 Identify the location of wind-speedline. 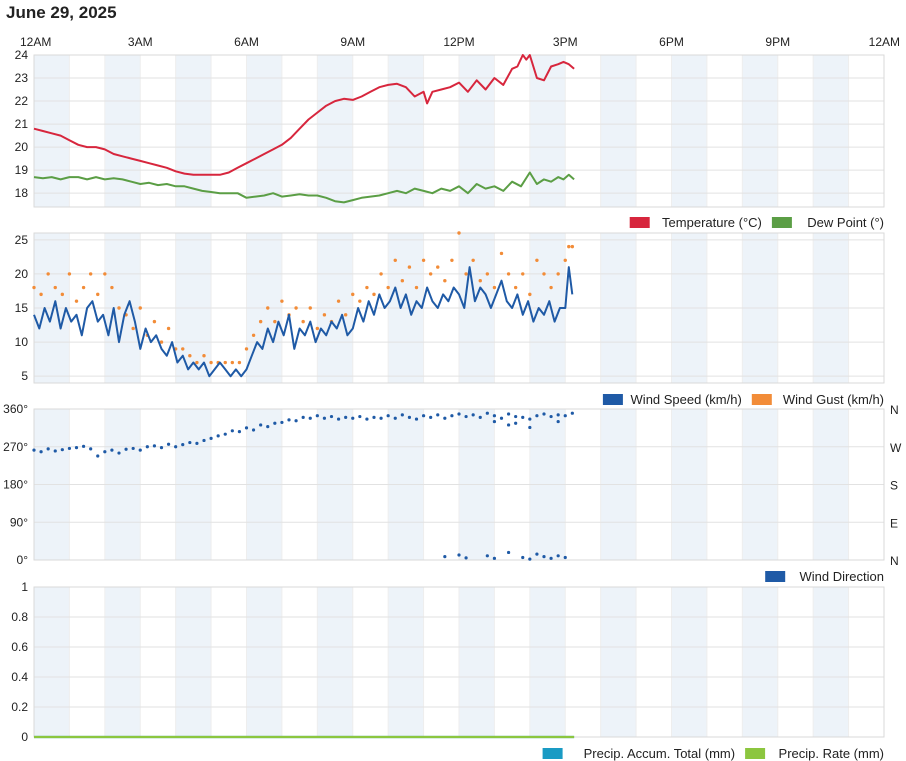
(303, 322).